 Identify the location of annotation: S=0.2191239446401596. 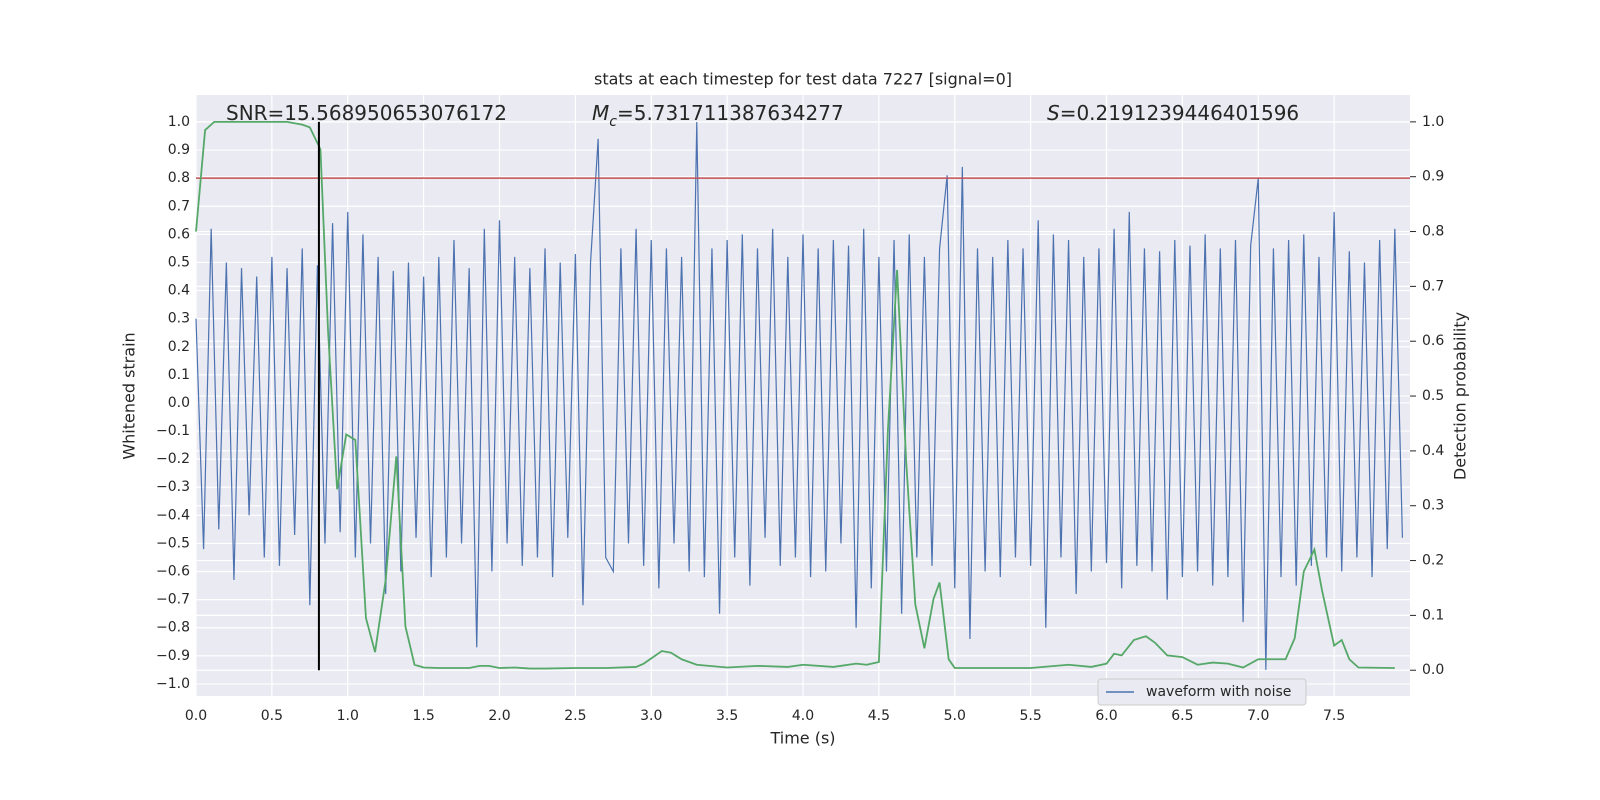
(1173, 113).